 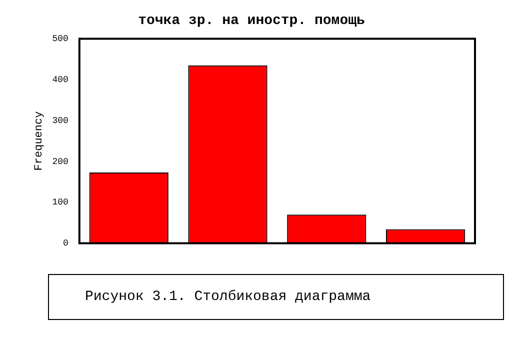 I want to click on chart-title: точка зр. на иностр. помощь, so click(x=251, y=20).